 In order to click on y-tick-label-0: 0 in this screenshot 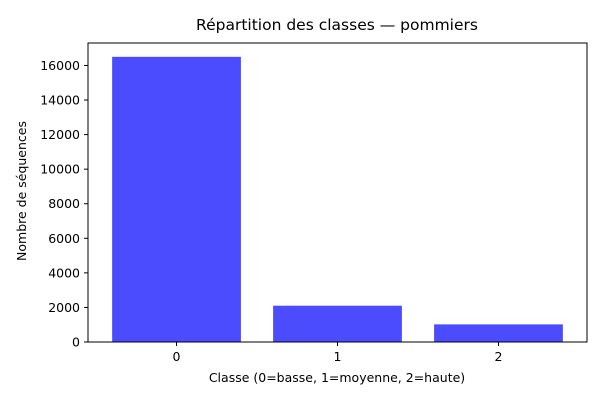, I will do `click(76, 342)`.